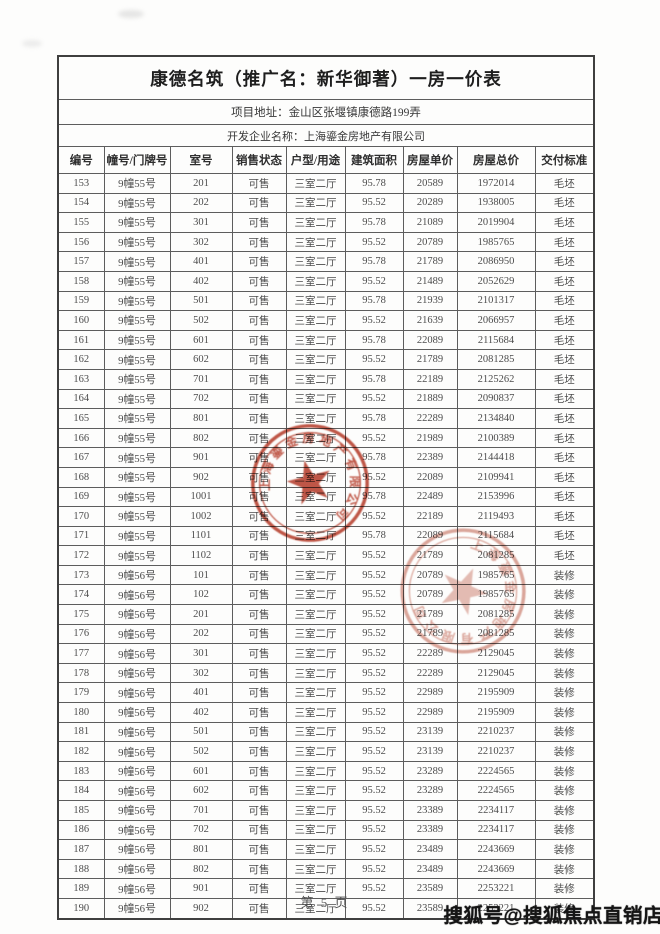 Image resolution: width=660 pixels, height=934 pixels. I want to click on table-cell: 801, so click(201, 418).